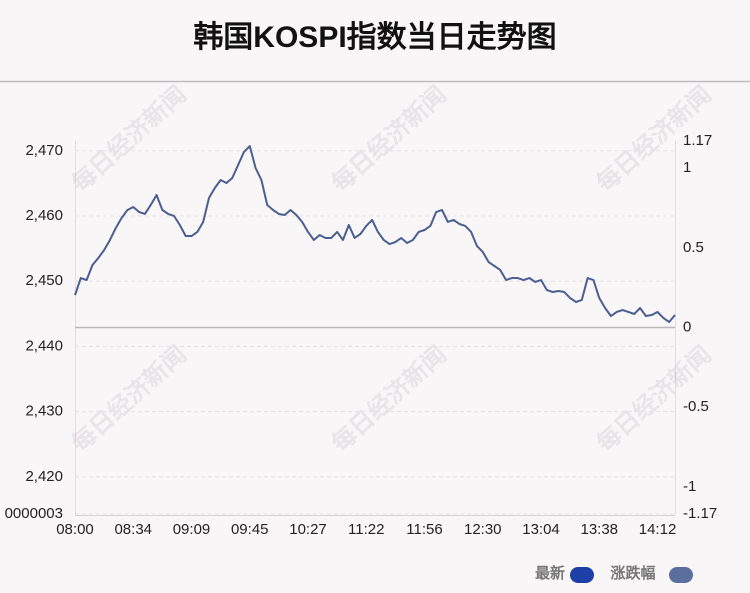 This screenshot has width=750, height=593. What do you see at coordinates (44, 215) in the screenshot?
I see `y-tick-label: 2,460` at bounding box center [44, 215].